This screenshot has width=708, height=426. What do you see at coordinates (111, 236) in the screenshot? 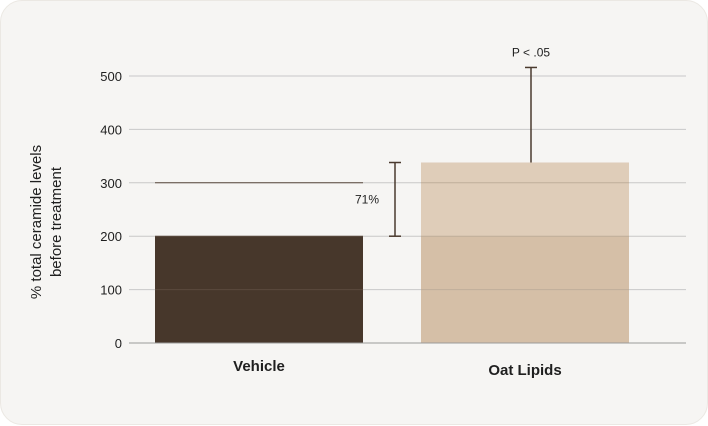
I see `y-tick-label: 200` at bounding box center [111, 236].